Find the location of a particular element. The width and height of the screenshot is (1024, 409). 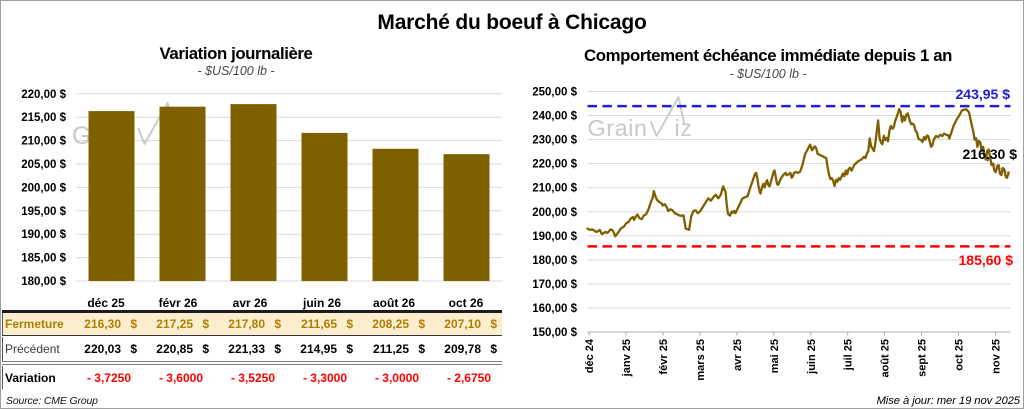

bar-y-axis-label: 190,00 $ is located at coordinates (43, 235).